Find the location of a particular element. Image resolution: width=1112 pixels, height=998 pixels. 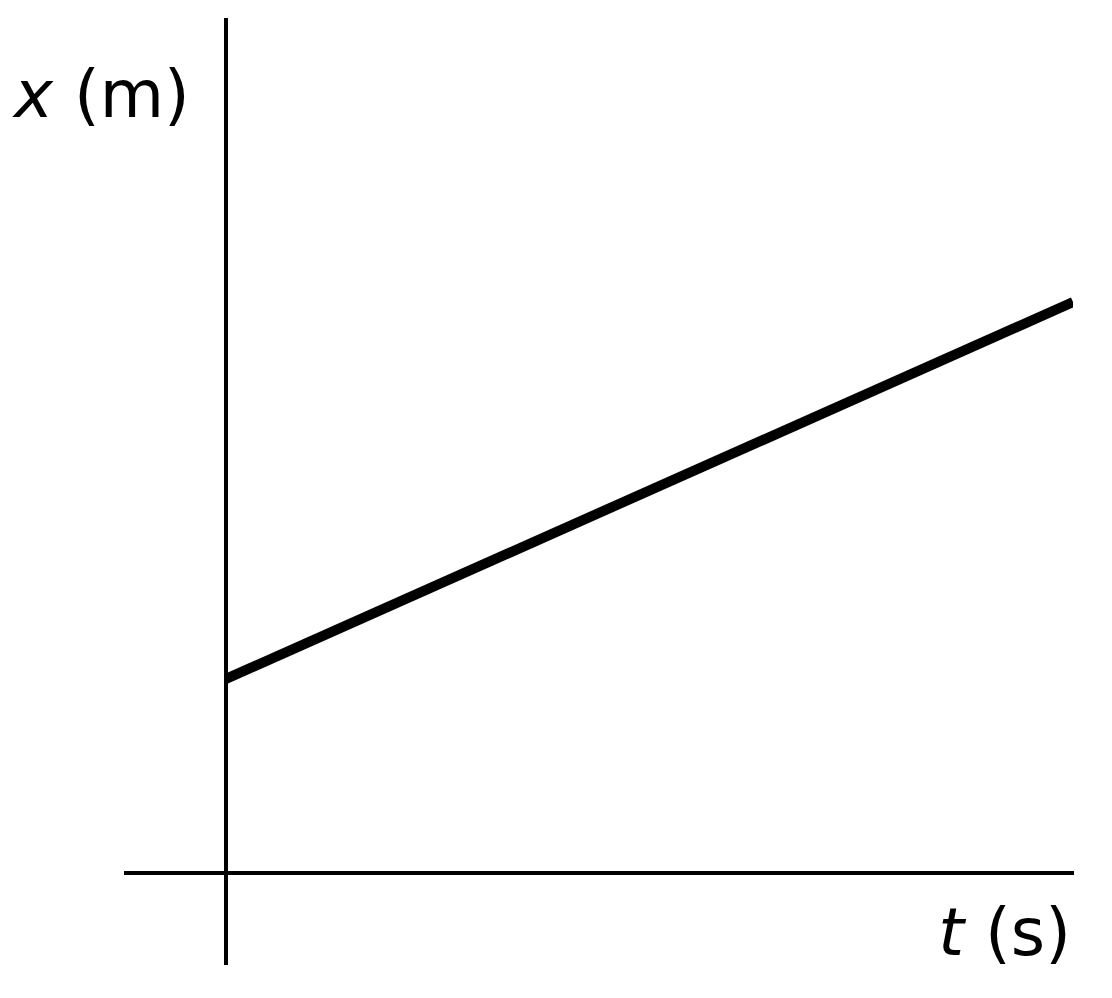

x-axis-title: t (s) is located at coordinates (1004, 932).